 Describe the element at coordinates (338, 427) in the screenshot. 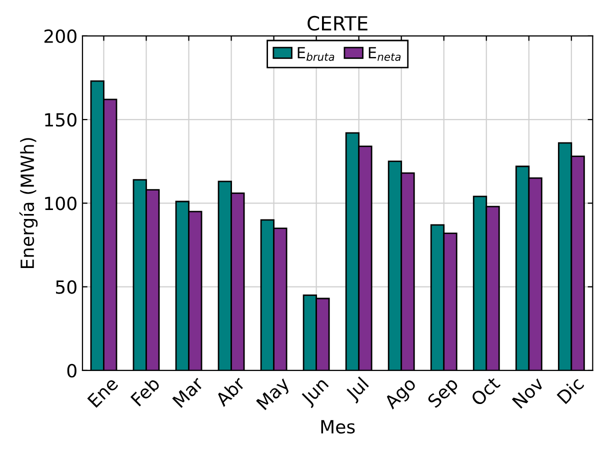

I see `x-axis-title: Mes` at that location.